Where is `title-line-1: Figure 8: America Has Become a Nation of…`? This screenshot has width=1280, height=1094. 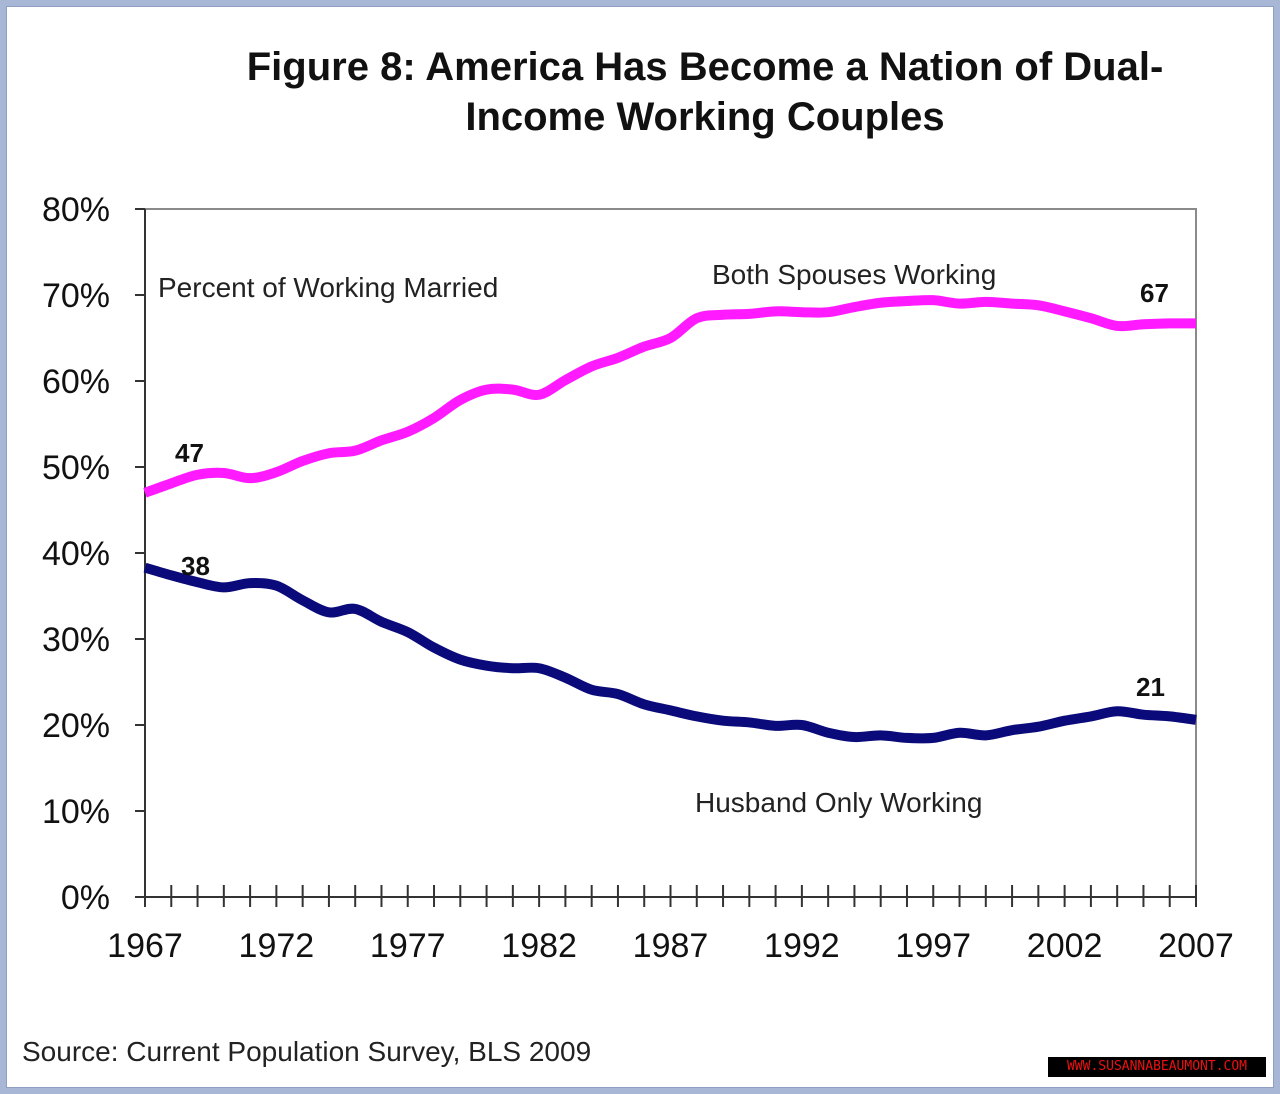 title-line-1: Figure 8: America Has Become a Nation of… is located at coordinates (705, 67).